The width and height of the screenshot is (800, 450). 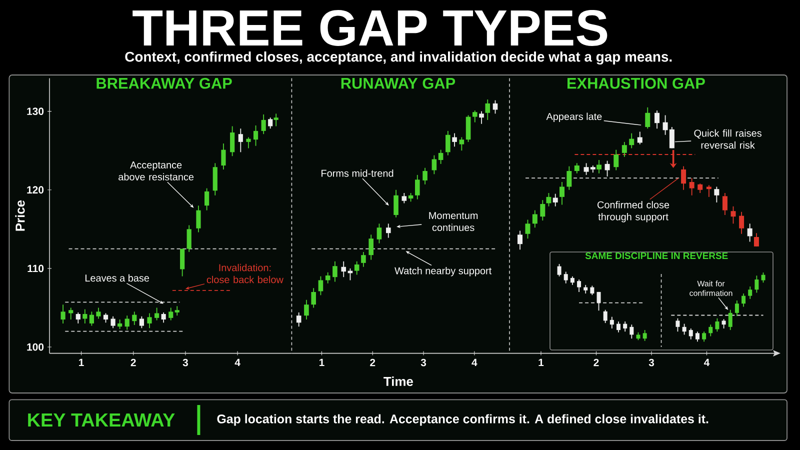 I want to click on annotation: Watch nearby support, so click(x=443, y=271).